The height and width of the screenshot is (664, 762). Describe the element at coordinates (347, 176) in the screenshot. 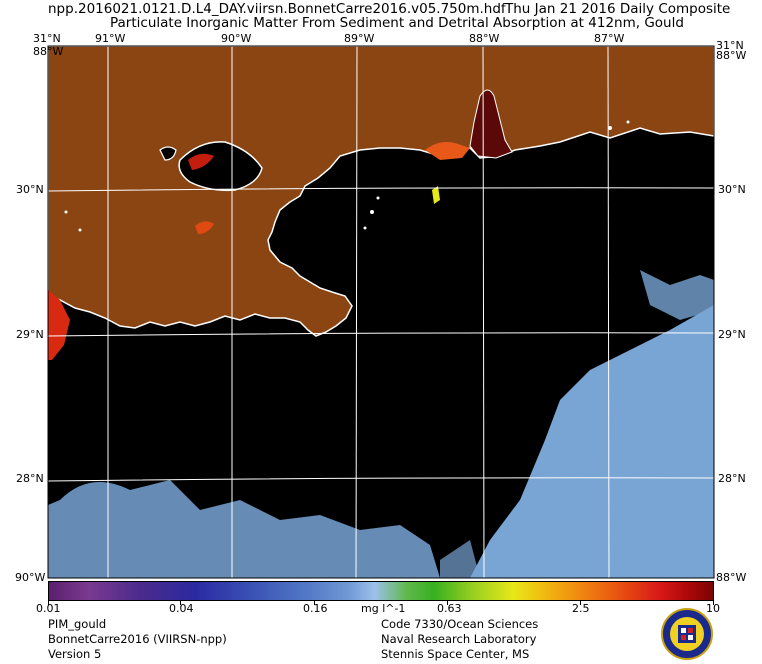

I see `coastline-islands` at that location.